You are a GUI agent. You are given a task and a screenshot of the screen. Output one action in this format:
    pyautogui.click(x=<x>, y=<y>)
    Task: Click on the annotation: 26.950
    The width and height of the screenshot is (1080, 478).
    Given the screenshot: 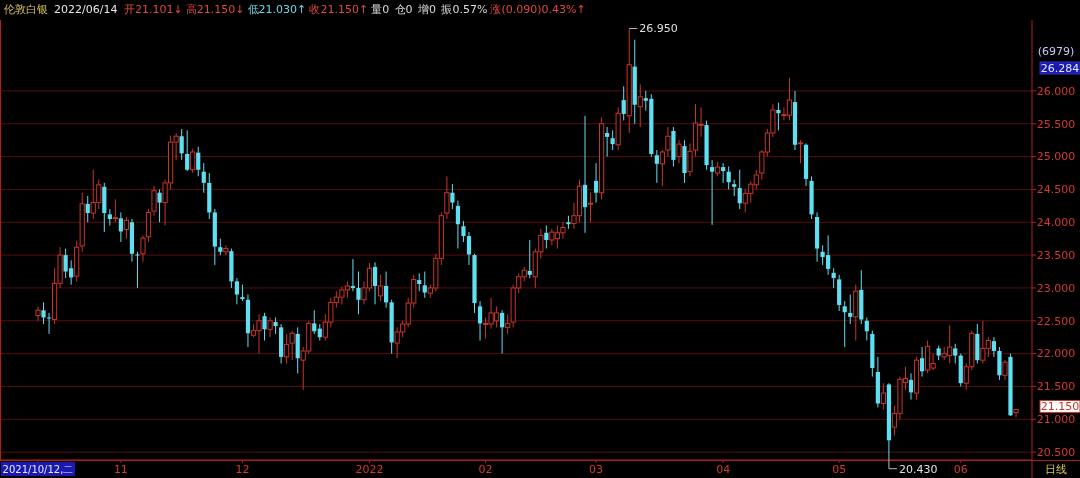 What is the action you would take?
    pyautogui.click(x=658, y=29)
    